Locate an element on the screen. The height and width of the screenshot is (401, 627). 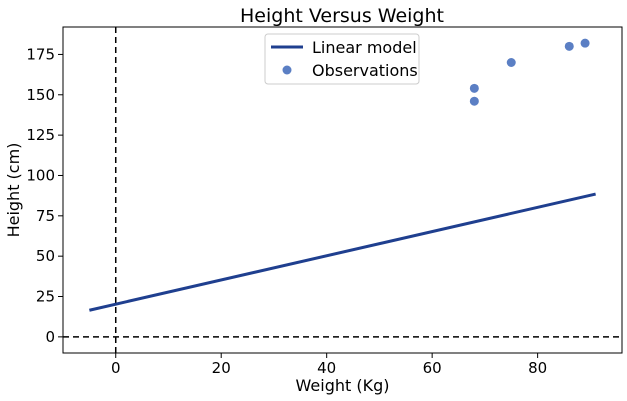
y-tick-label: 150 is located at coordinates (40, 95).